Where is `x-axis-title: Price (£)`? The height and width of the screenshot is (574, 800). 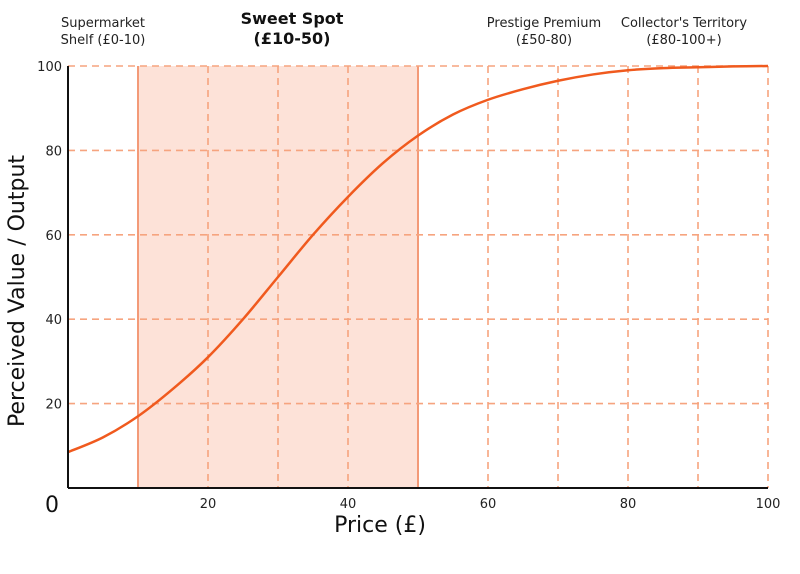
x-axis-title: Price (£) is located at coordinates (380, 525).